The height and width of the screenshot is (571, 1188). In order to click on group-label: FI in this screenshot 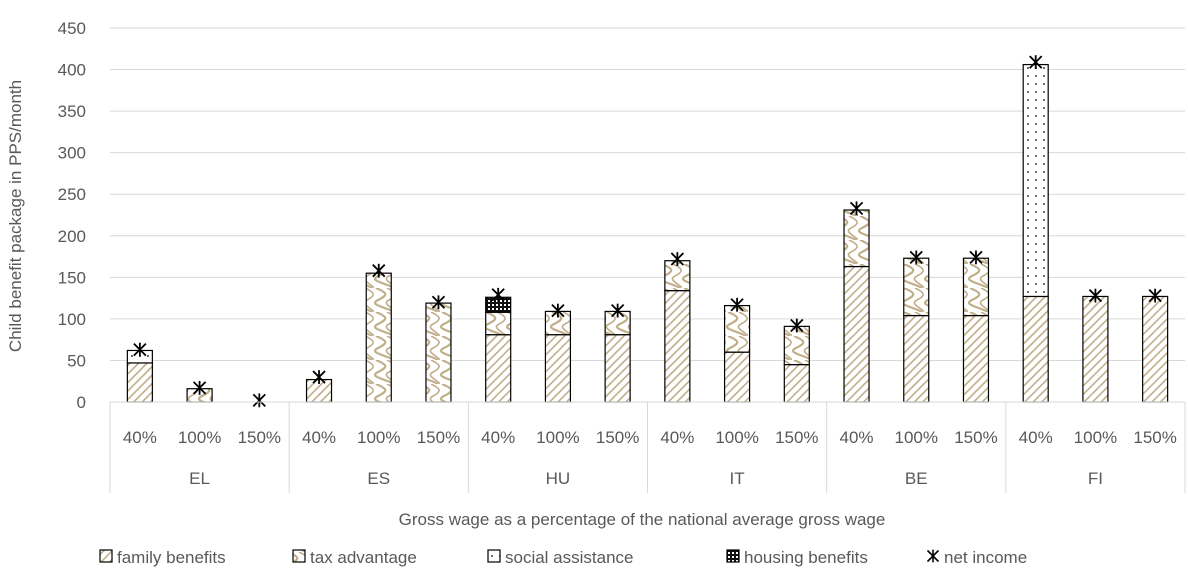, I will do `click(1095, 478)`.